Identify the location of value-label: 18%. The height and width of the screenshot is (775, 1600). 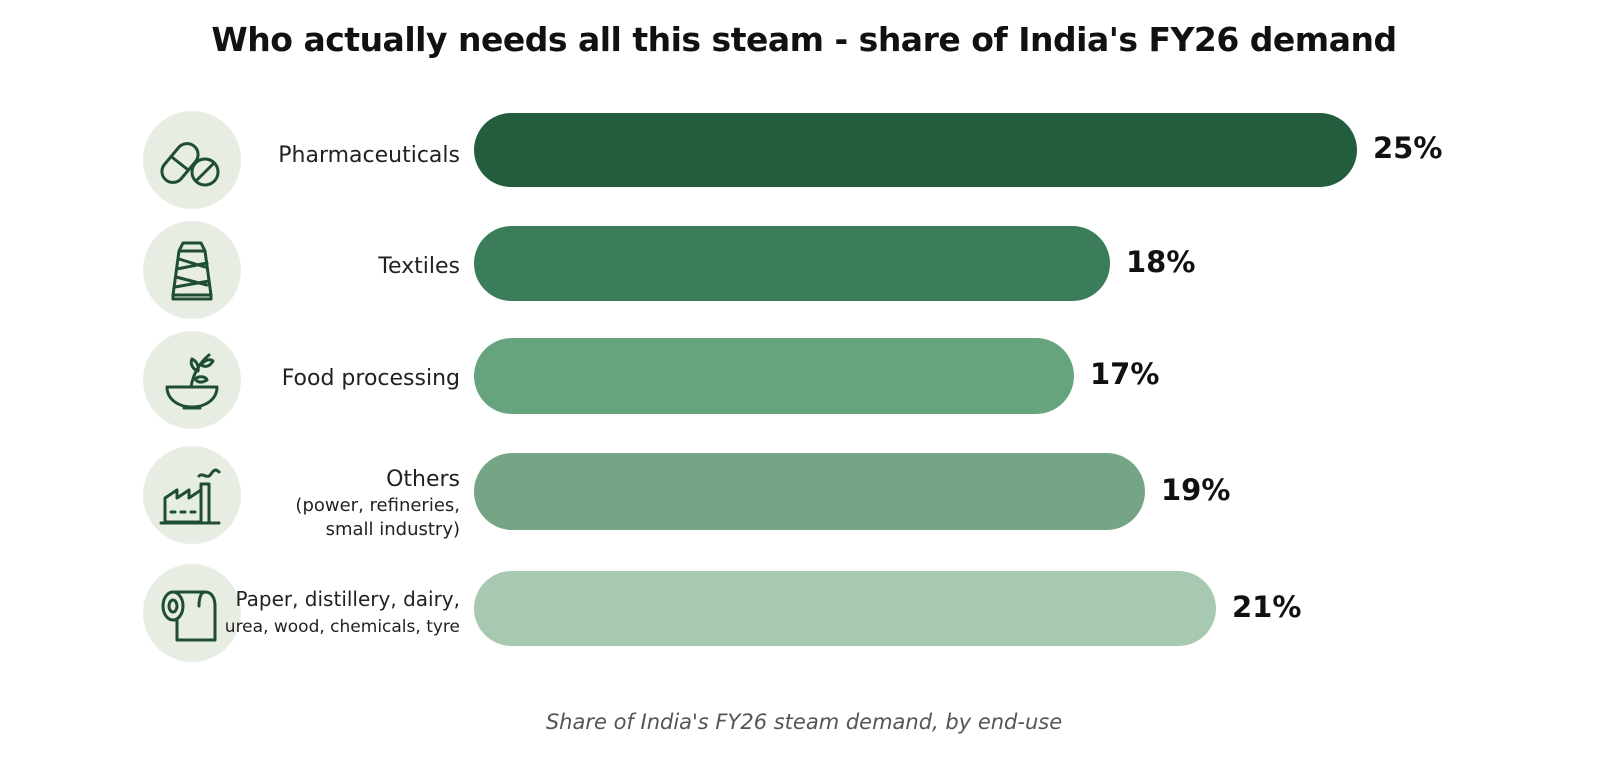
(1161, 261).